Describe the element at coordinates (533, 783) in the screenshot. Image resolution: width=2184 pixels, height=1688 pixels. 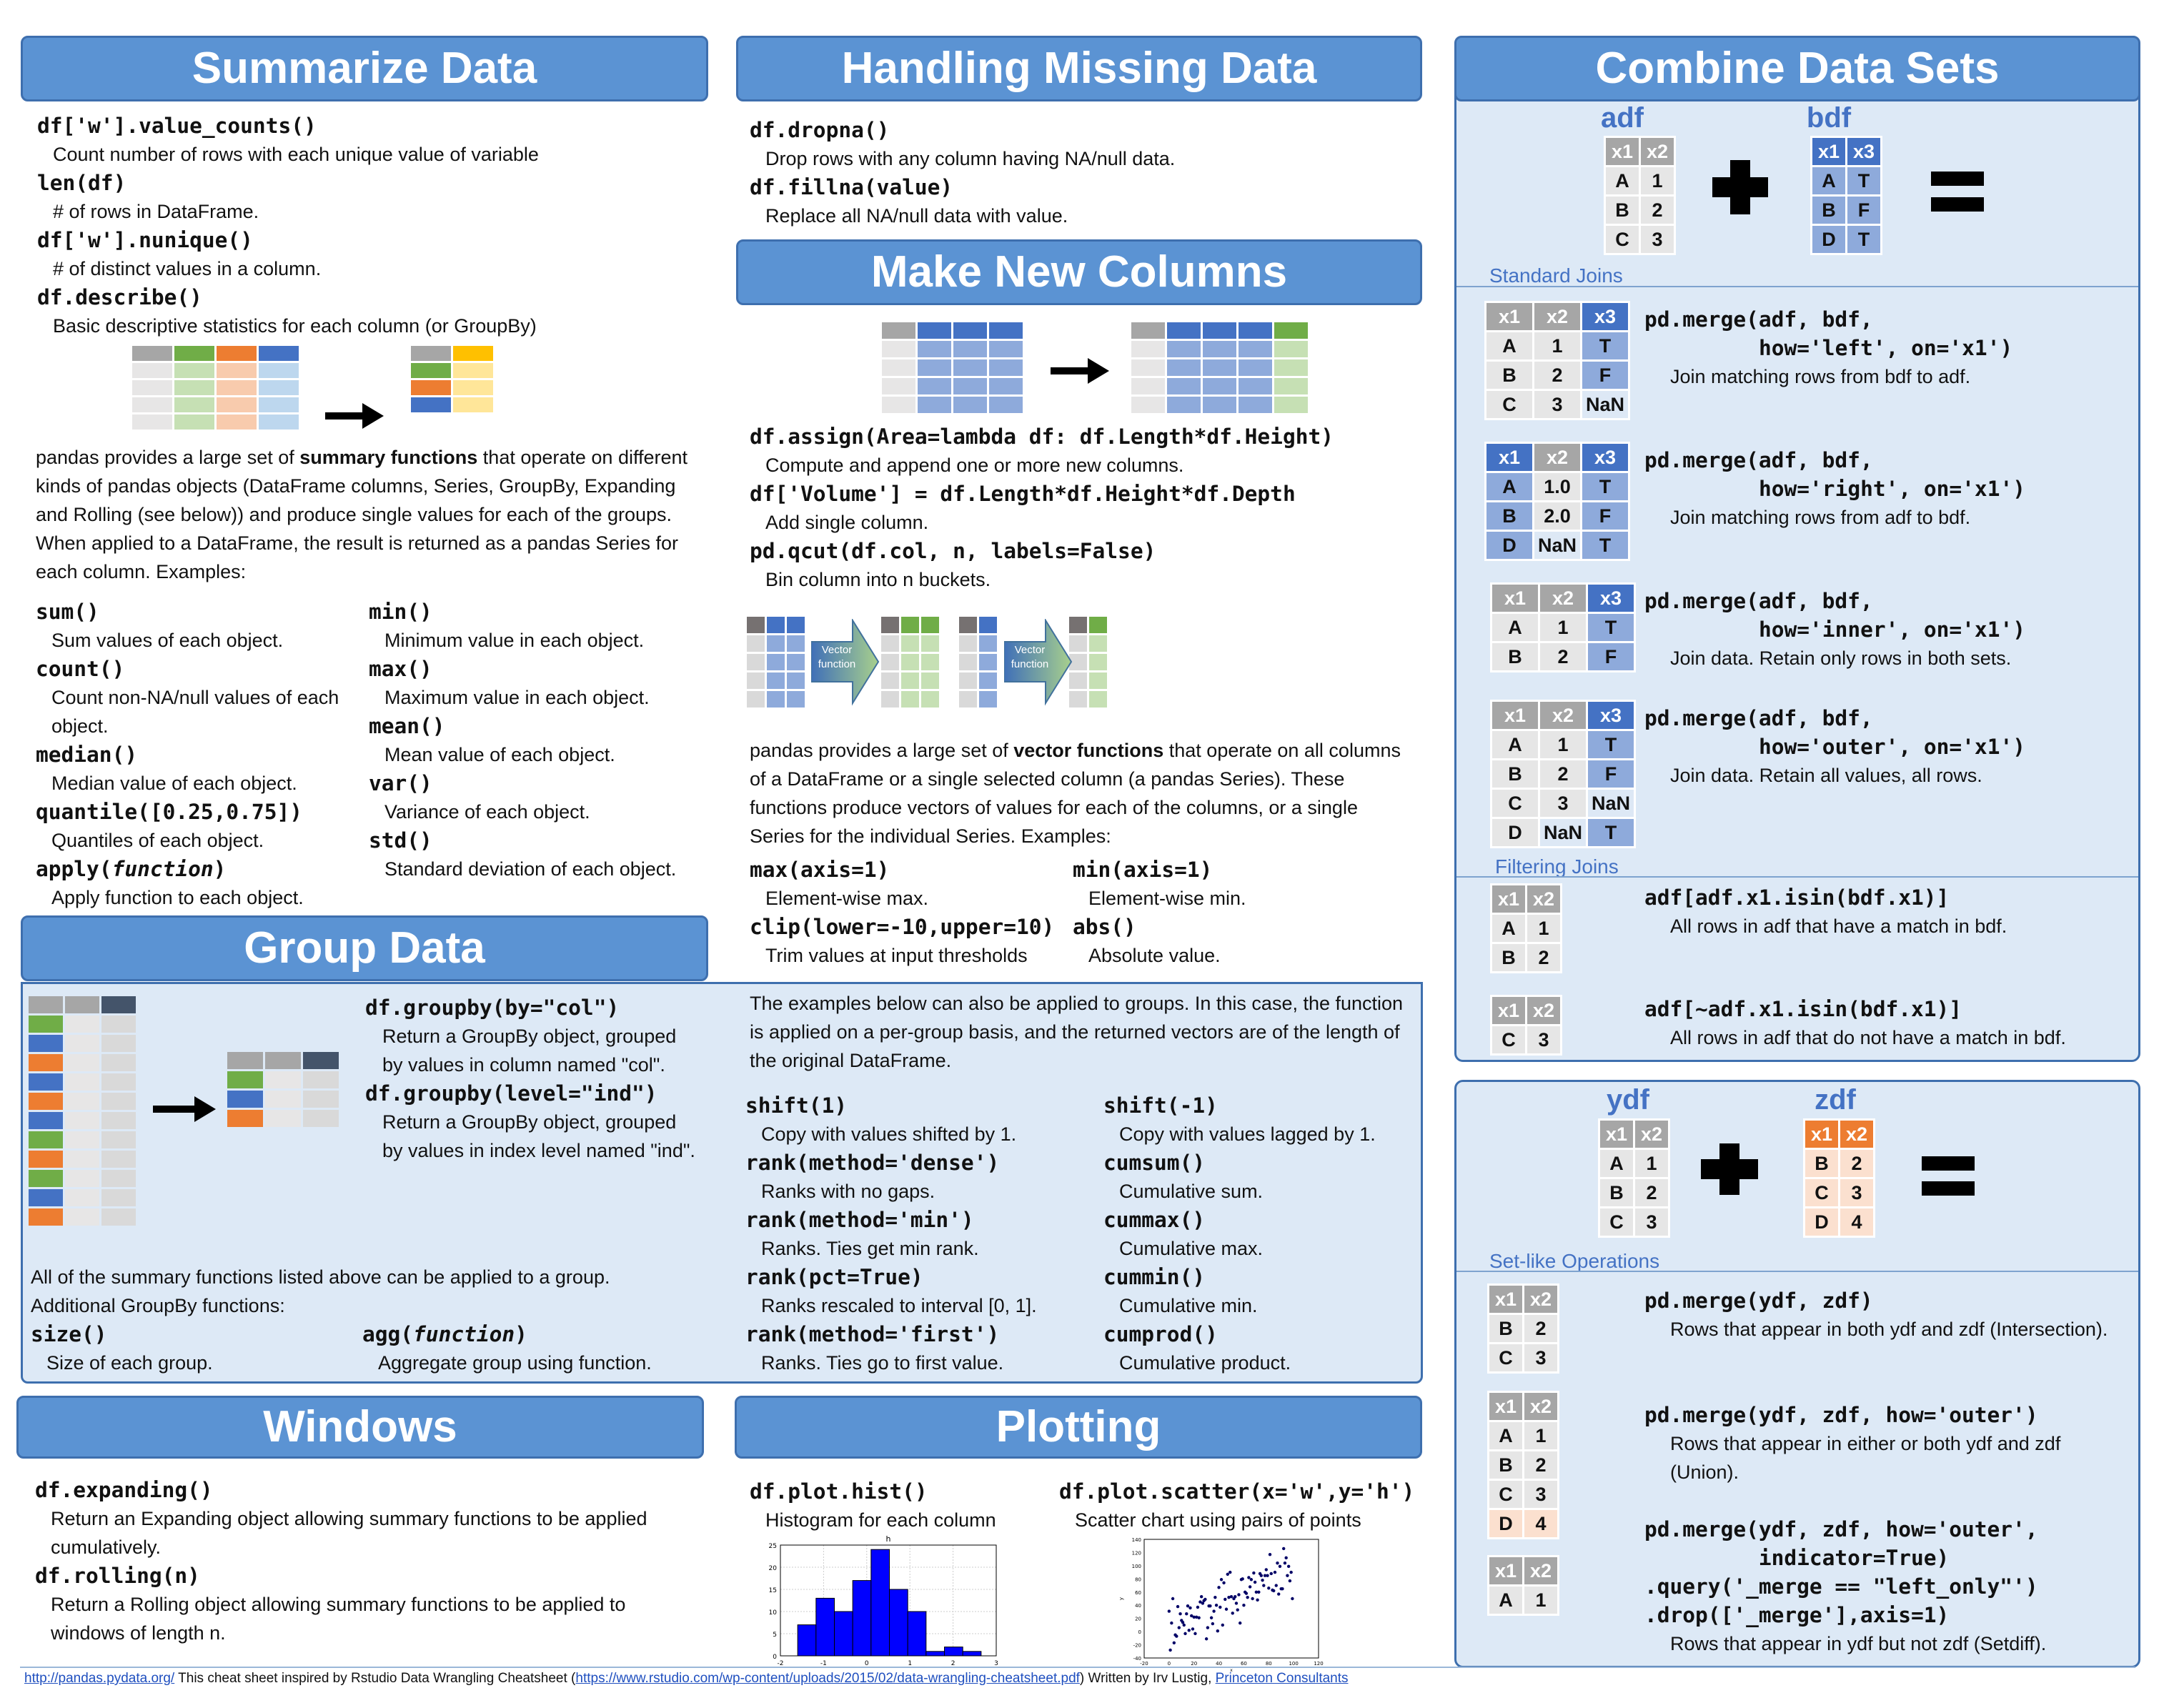
I see `function-code: var()` at that location.